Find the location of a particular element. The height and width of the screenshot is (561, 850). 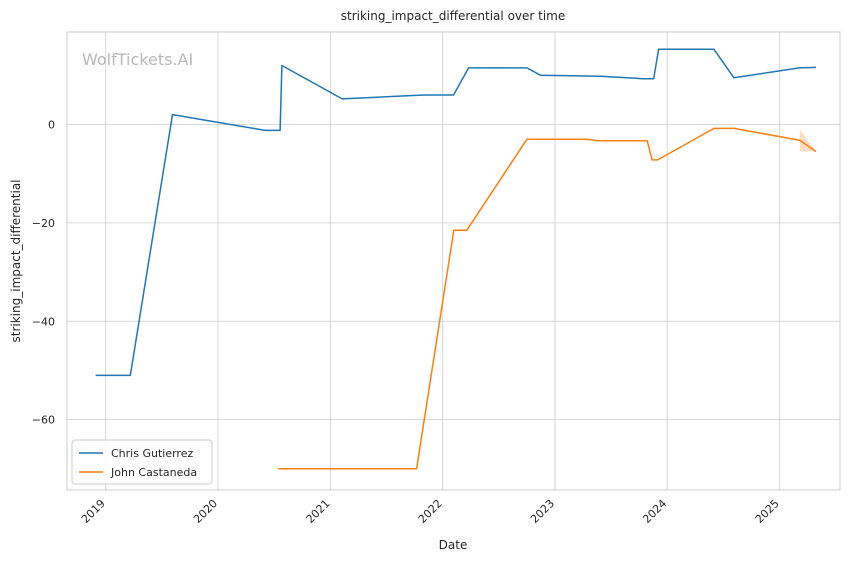

y-tick-label: −20 is located at coordinates (43, 223).